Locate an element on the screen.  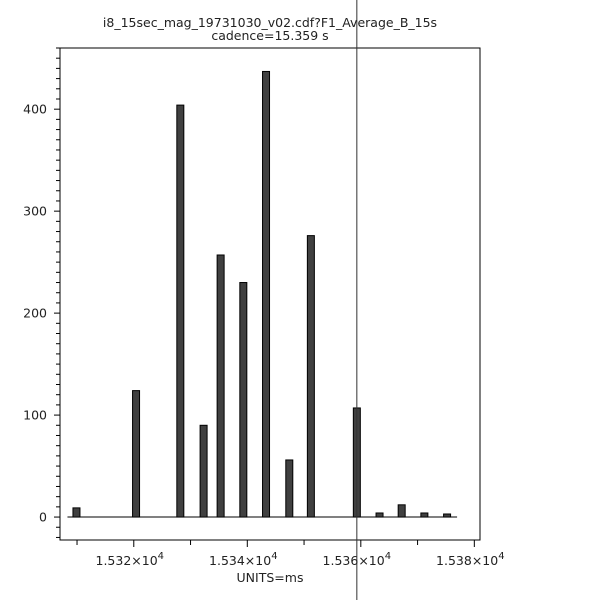
chart-subtitle: cadence=15.359 s is located at coordinates (269, 35).